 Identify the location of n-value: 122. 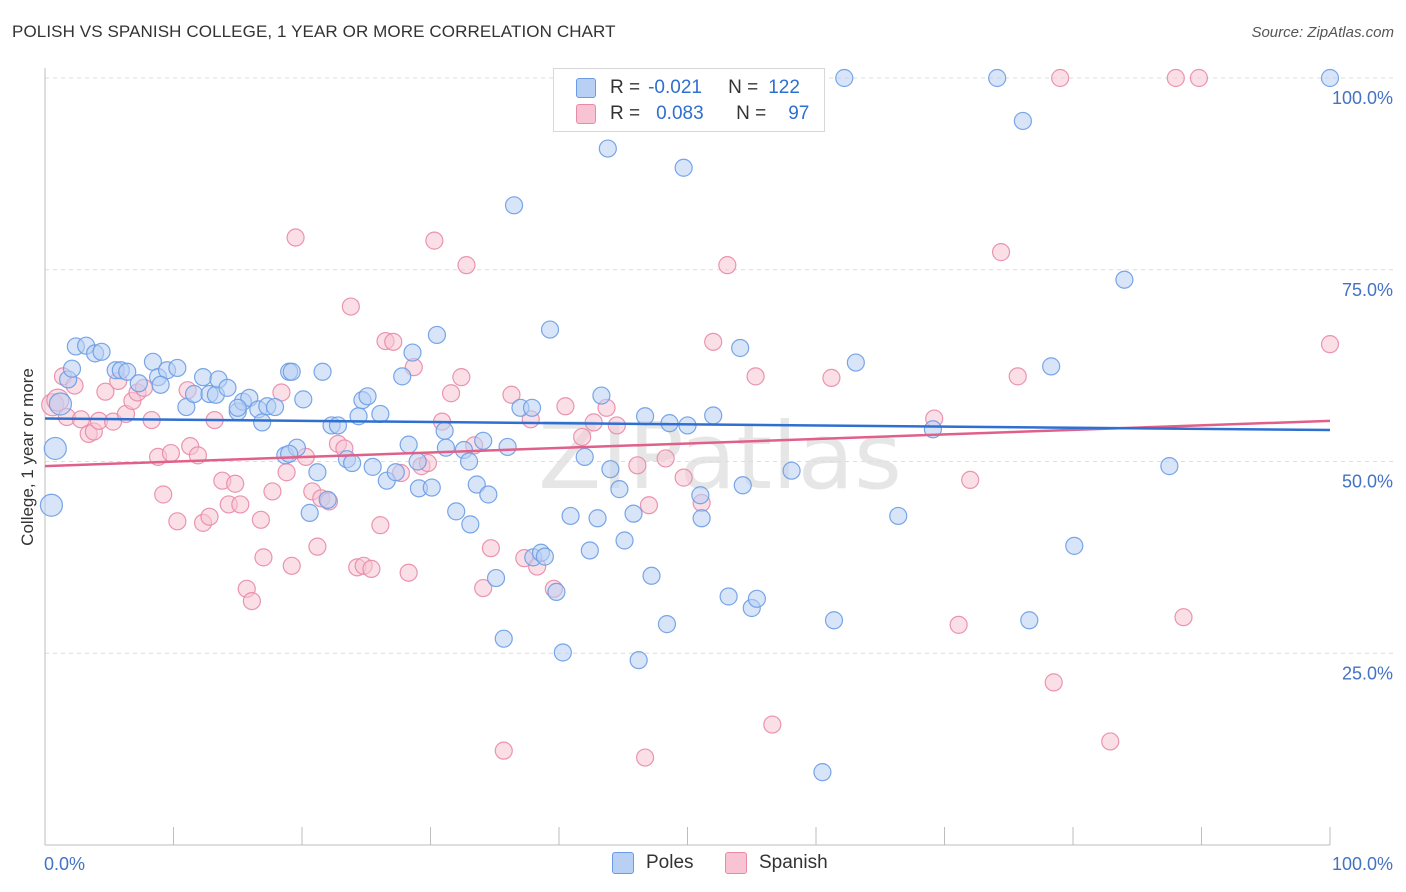
(784, 87).